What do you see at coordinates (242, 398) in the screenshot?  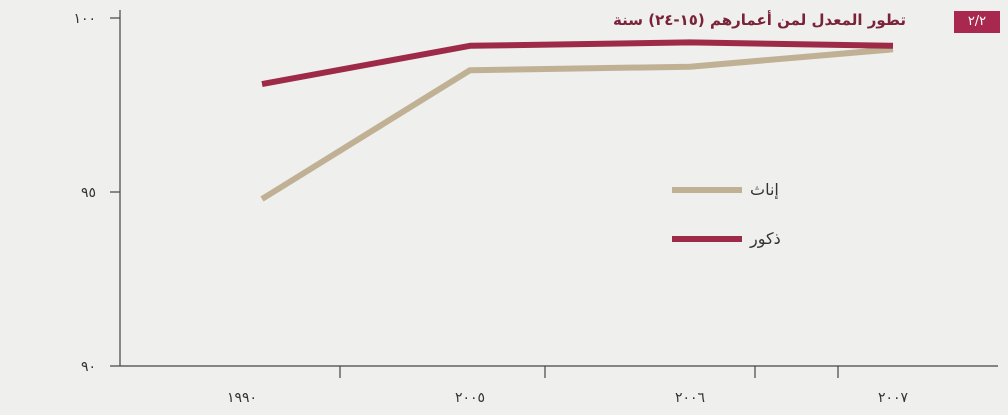 I see `x-tick-label: ١٩٩٠` at bounding box center [242, 398].